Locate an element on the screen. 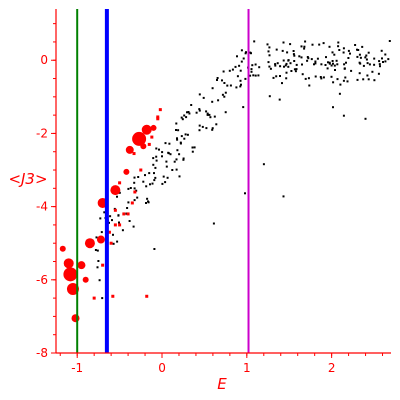 The image size is (400, 400). y-axis-title: <J3> is located at coordinates (27, 179).